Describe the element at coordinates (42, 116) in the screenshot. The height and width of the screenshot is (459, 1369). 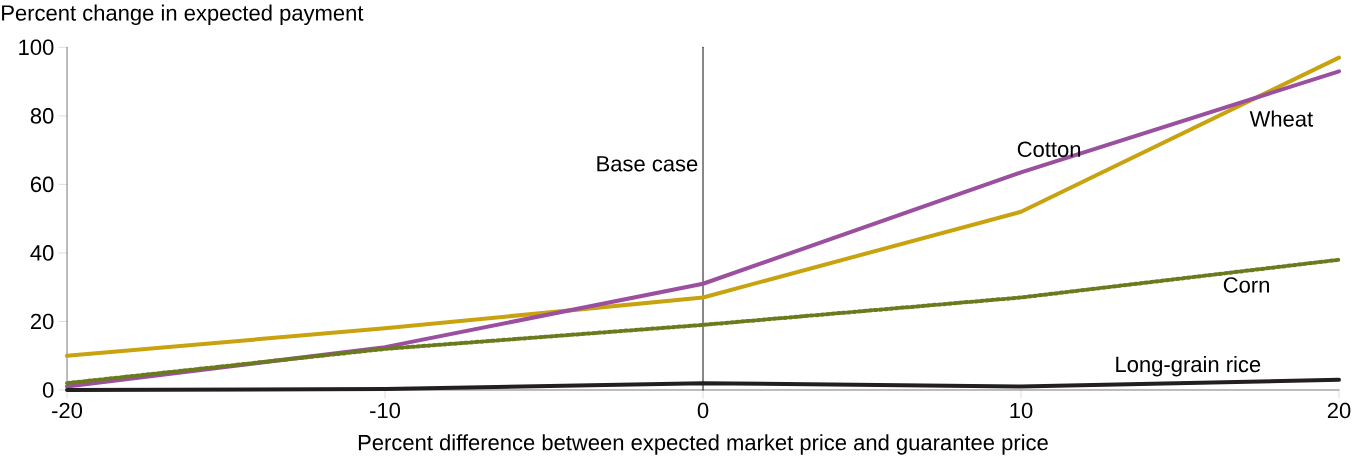
I see `y-tick-label: 80` at that location.